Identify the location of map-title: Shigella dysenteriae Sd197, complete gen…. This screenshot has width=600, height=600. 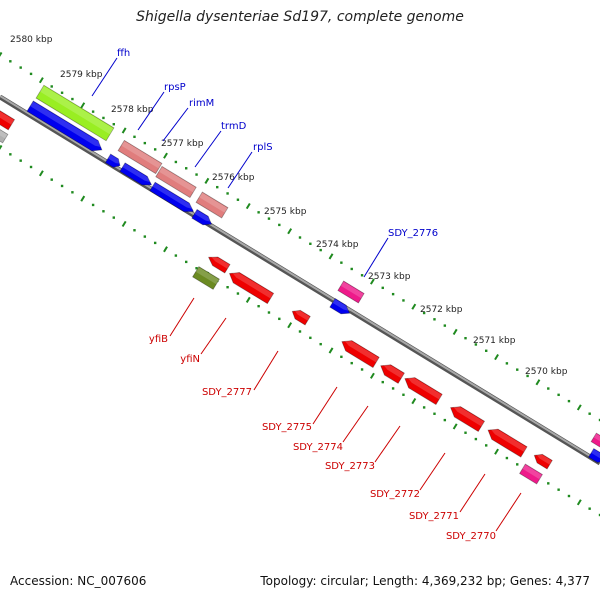
(300, 17).